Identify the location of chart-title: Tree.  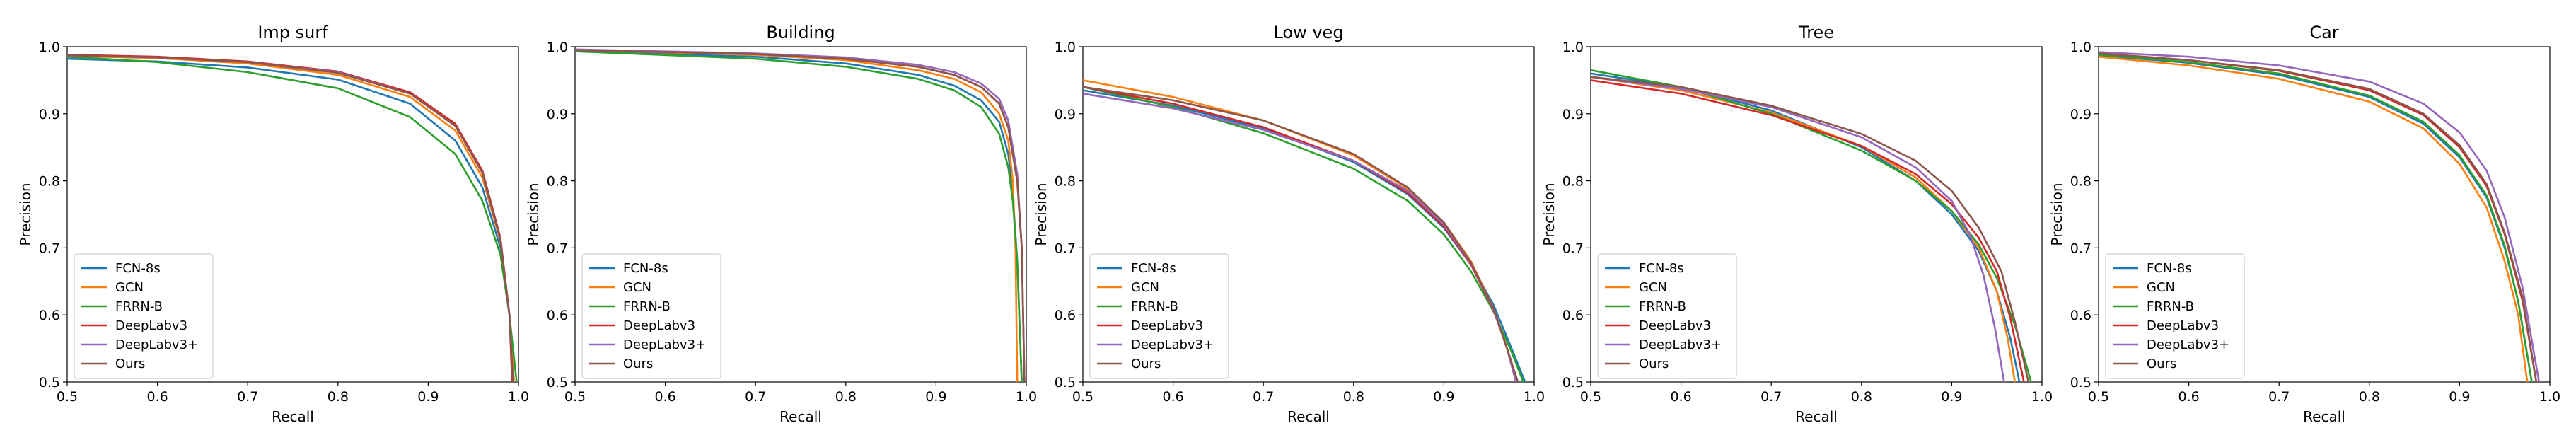
(1816, 32).